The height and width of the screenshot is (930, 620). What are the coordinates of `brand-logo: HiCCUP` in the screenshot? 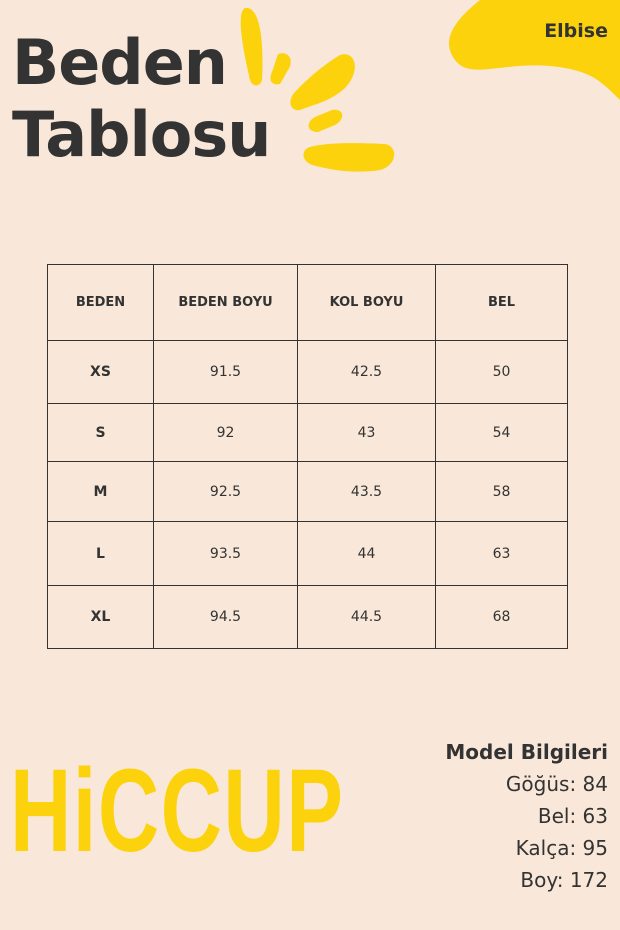 It's located at (177, 811).